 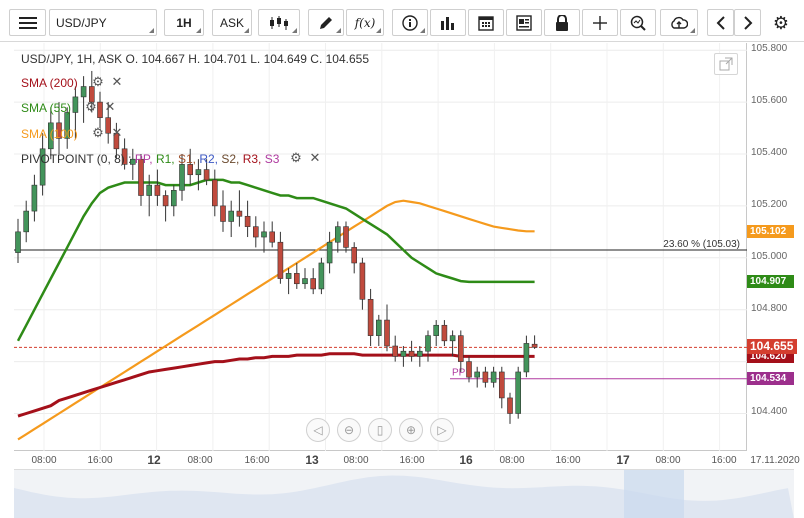 What do you see at coordinates (98, 81) in the screenshot?
I see `sma200-settings-button: ⚙` at bounding box center [98, 81].